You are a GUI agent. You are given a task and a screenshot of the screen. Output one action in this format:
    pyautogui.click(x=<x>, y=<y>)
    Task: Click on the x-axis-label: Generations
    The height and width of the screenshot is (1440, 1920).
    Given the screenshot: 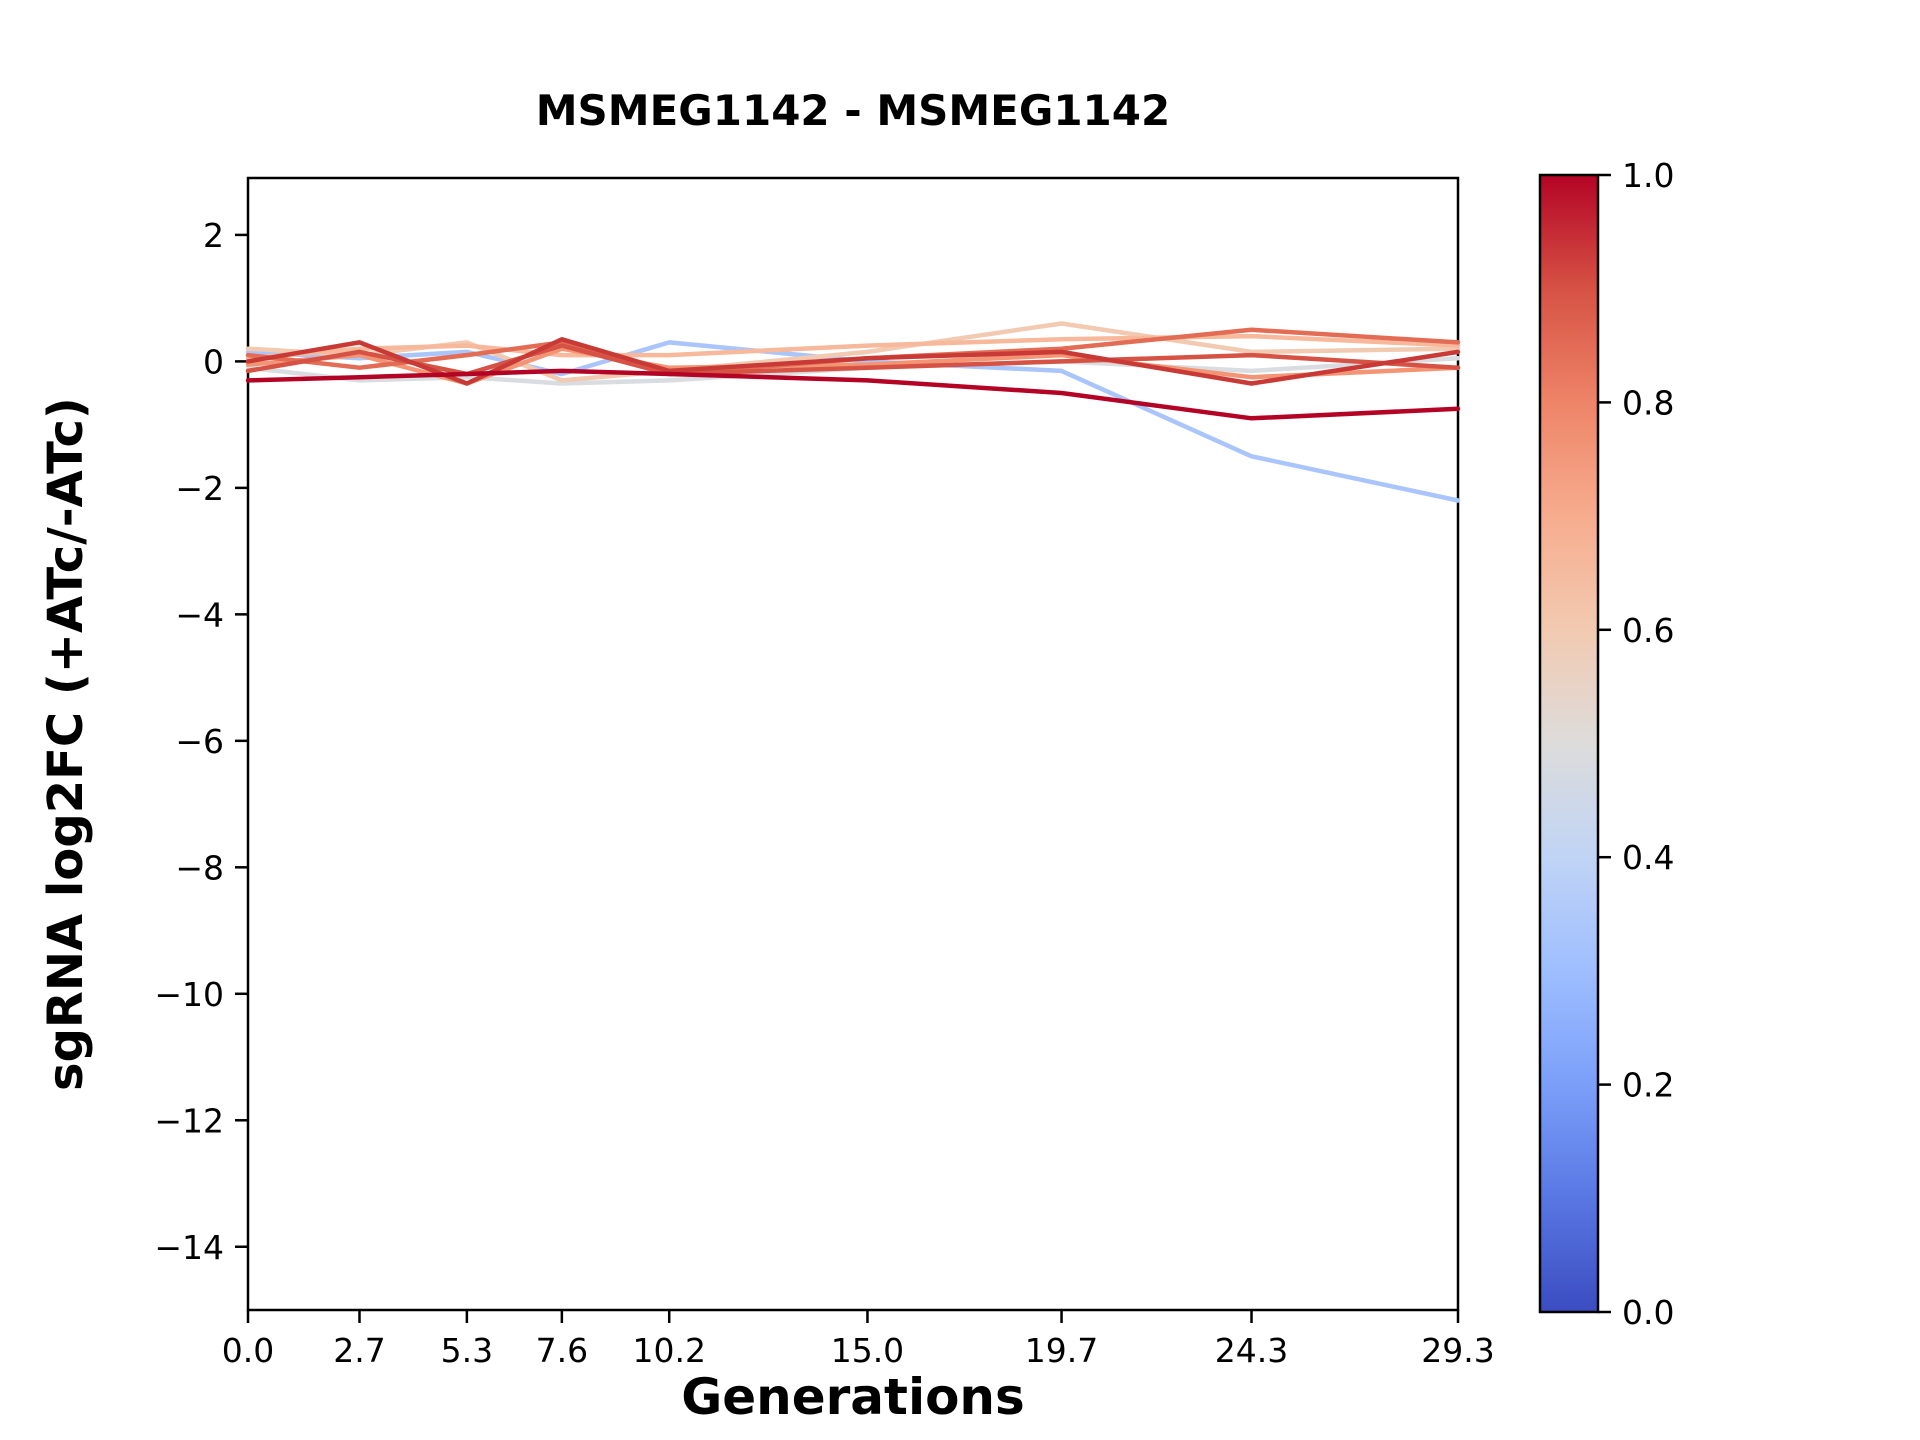 What is the action you would take?
    pyautogui.click(x=853, y=1397)
    